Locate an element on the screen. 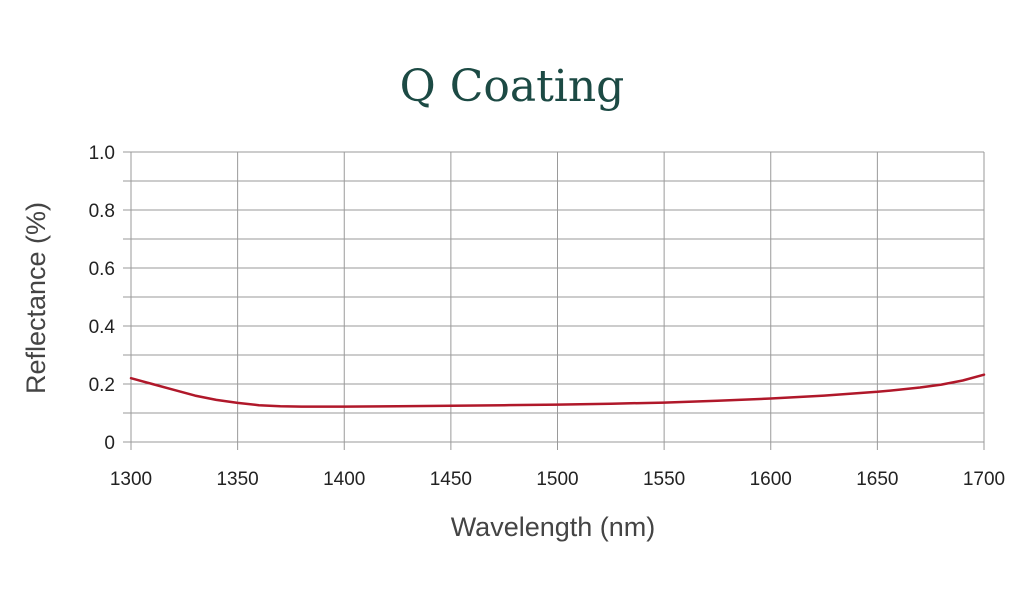  series-line is located at coordinates (557, 390).